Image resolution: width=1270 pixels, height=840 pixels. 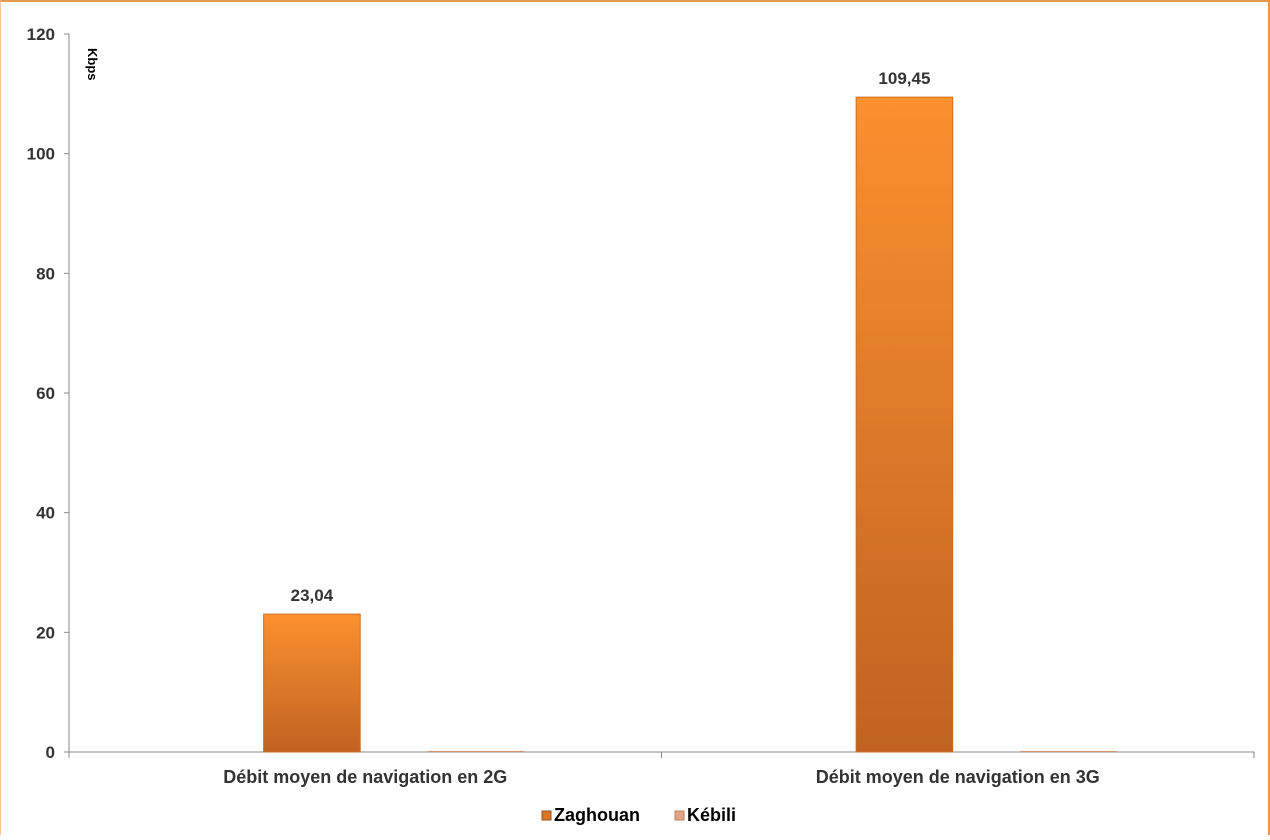 I want to click on y-tick-label: 120, so click(x=41, y=34).